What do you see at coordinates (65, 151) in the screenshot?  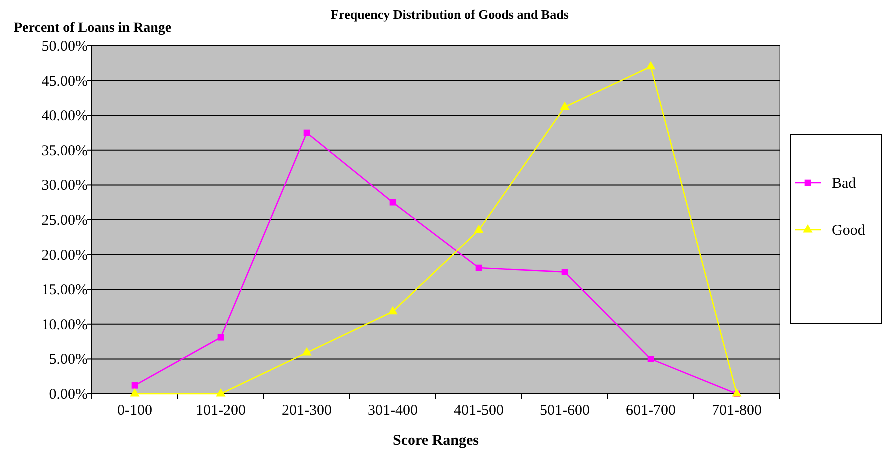 I see `y-tick-label: 35.00%` at bounding box center [65, 151].